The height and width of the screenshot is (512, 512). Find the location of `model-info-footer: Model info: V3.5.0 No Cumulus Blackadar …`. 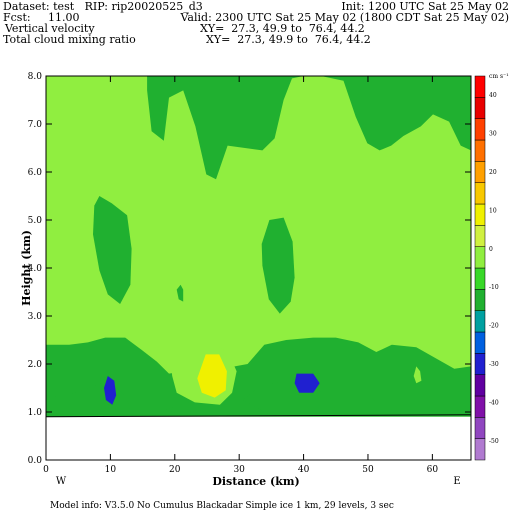

model-info-footer: Model info: V3.5.0 No Cumulus Blackadar … is located at coordinates (222, 506).